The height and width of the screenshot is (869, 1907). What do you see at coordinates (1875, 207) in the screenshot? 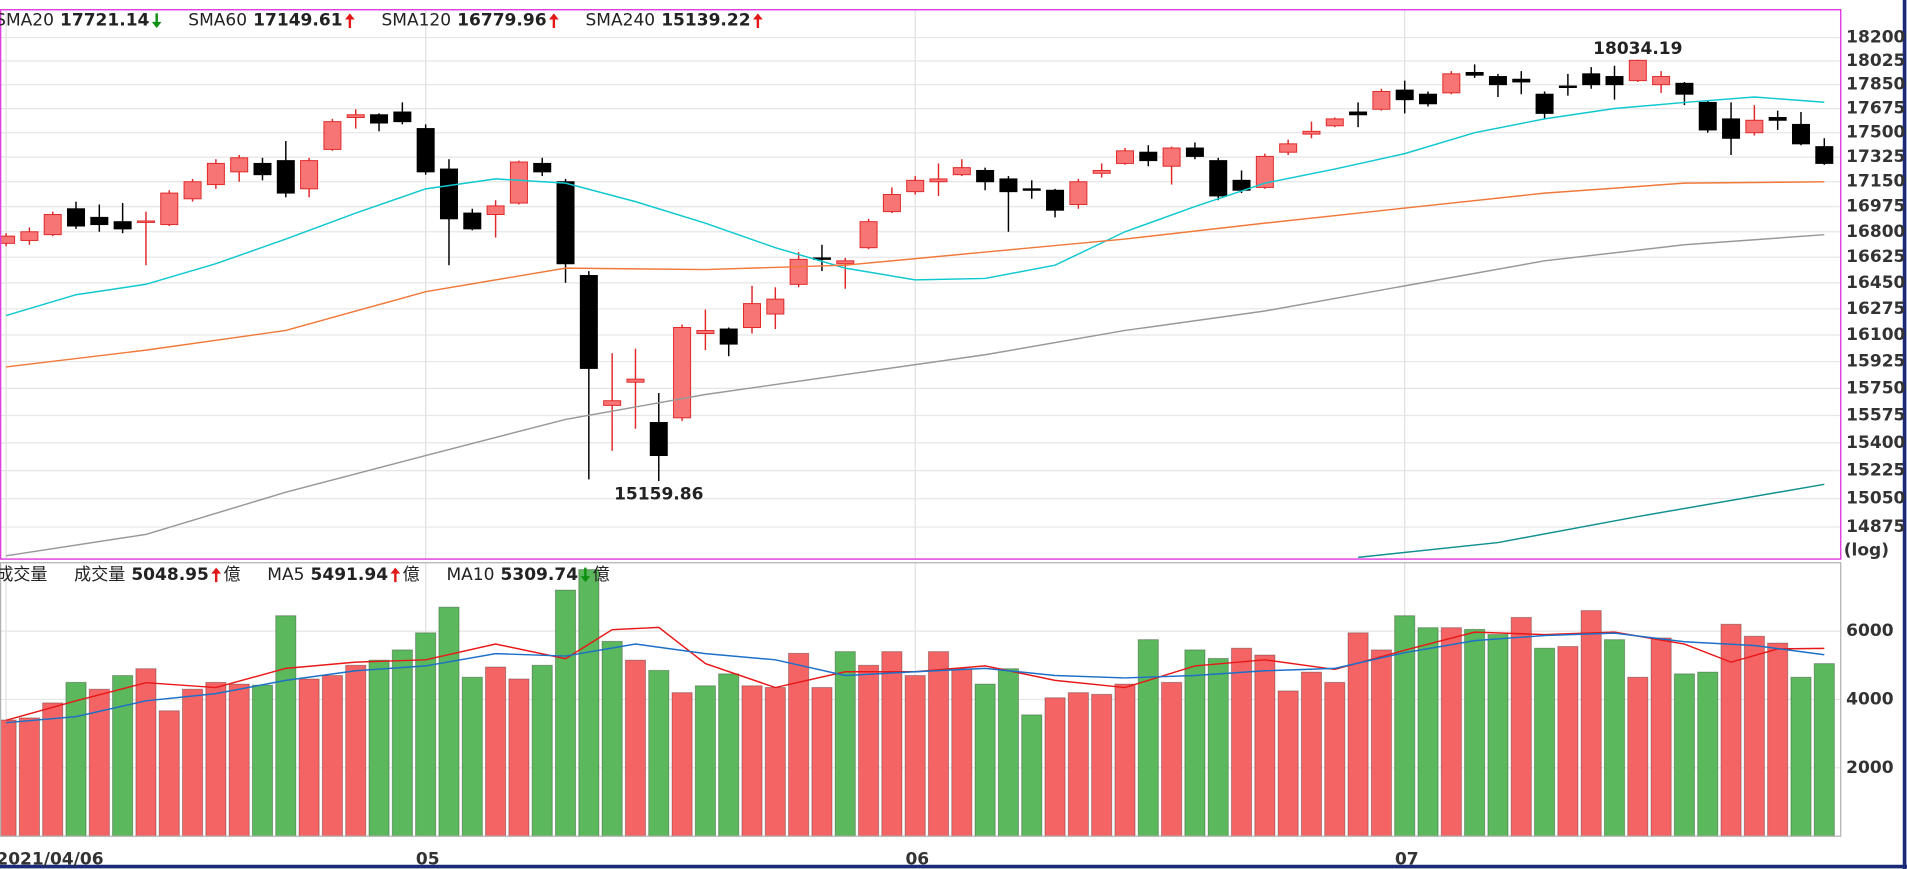
I see `y-tick-label: 16975` at bounding box center [1875, 207].